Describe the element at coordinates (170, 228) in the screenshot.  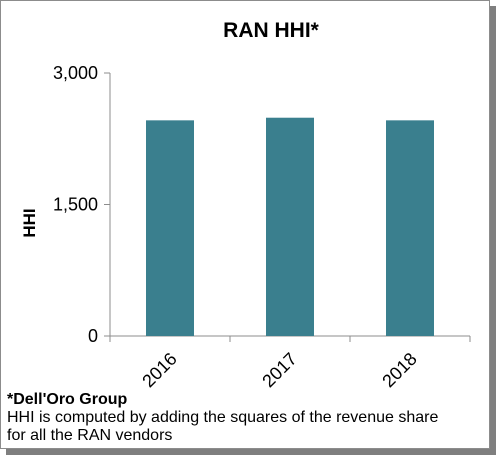
I see `bar-2016` at that location.